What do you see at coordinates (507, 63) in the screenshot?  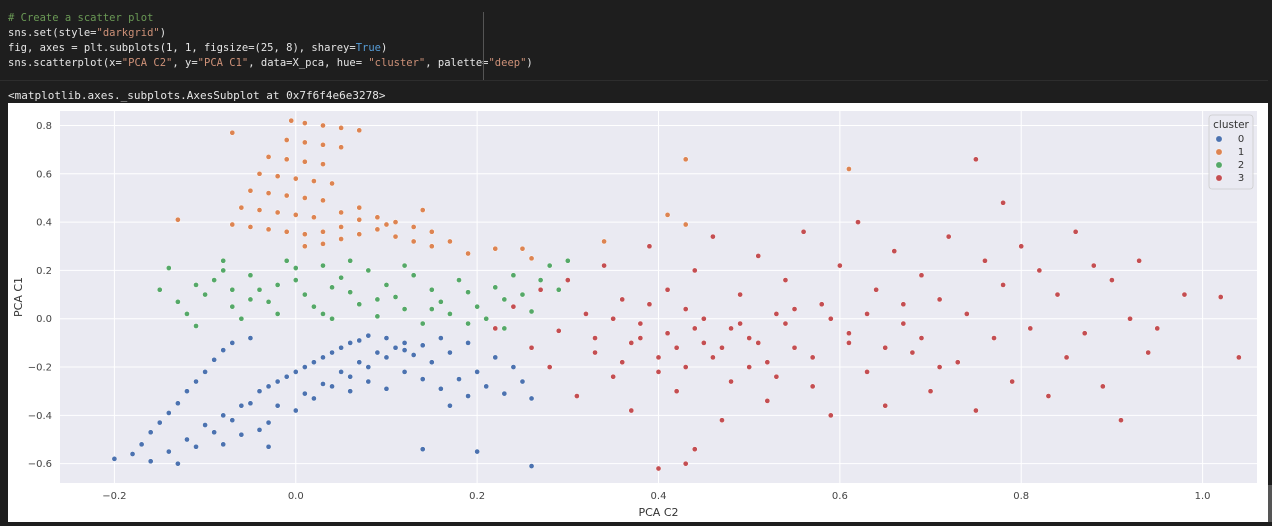 I see `code-string: "deep"` at bounding box center [507, 63].